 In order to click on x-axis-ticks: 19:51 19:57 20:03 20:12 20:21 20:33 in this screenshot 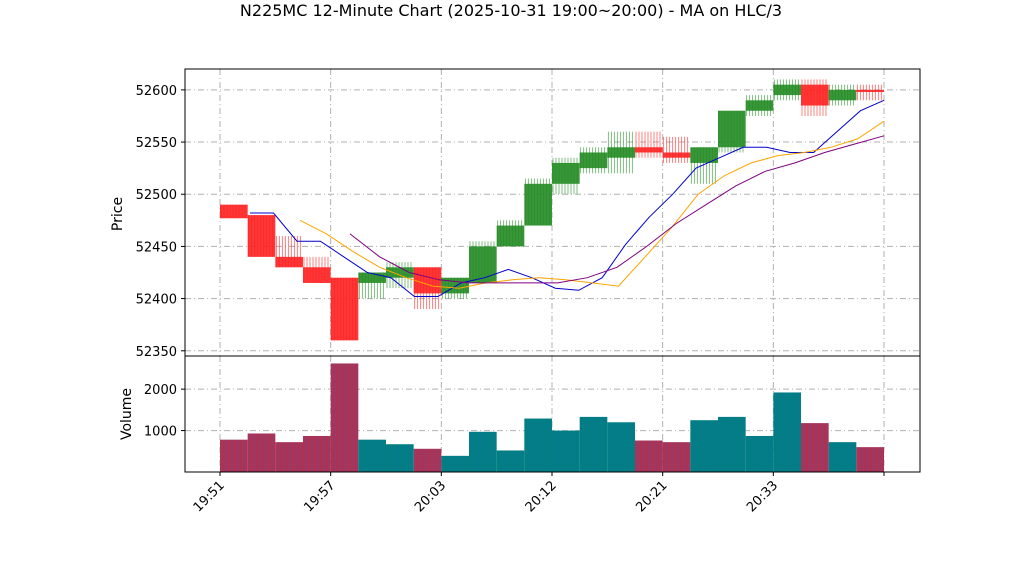, I will do `click(538, 493)`.